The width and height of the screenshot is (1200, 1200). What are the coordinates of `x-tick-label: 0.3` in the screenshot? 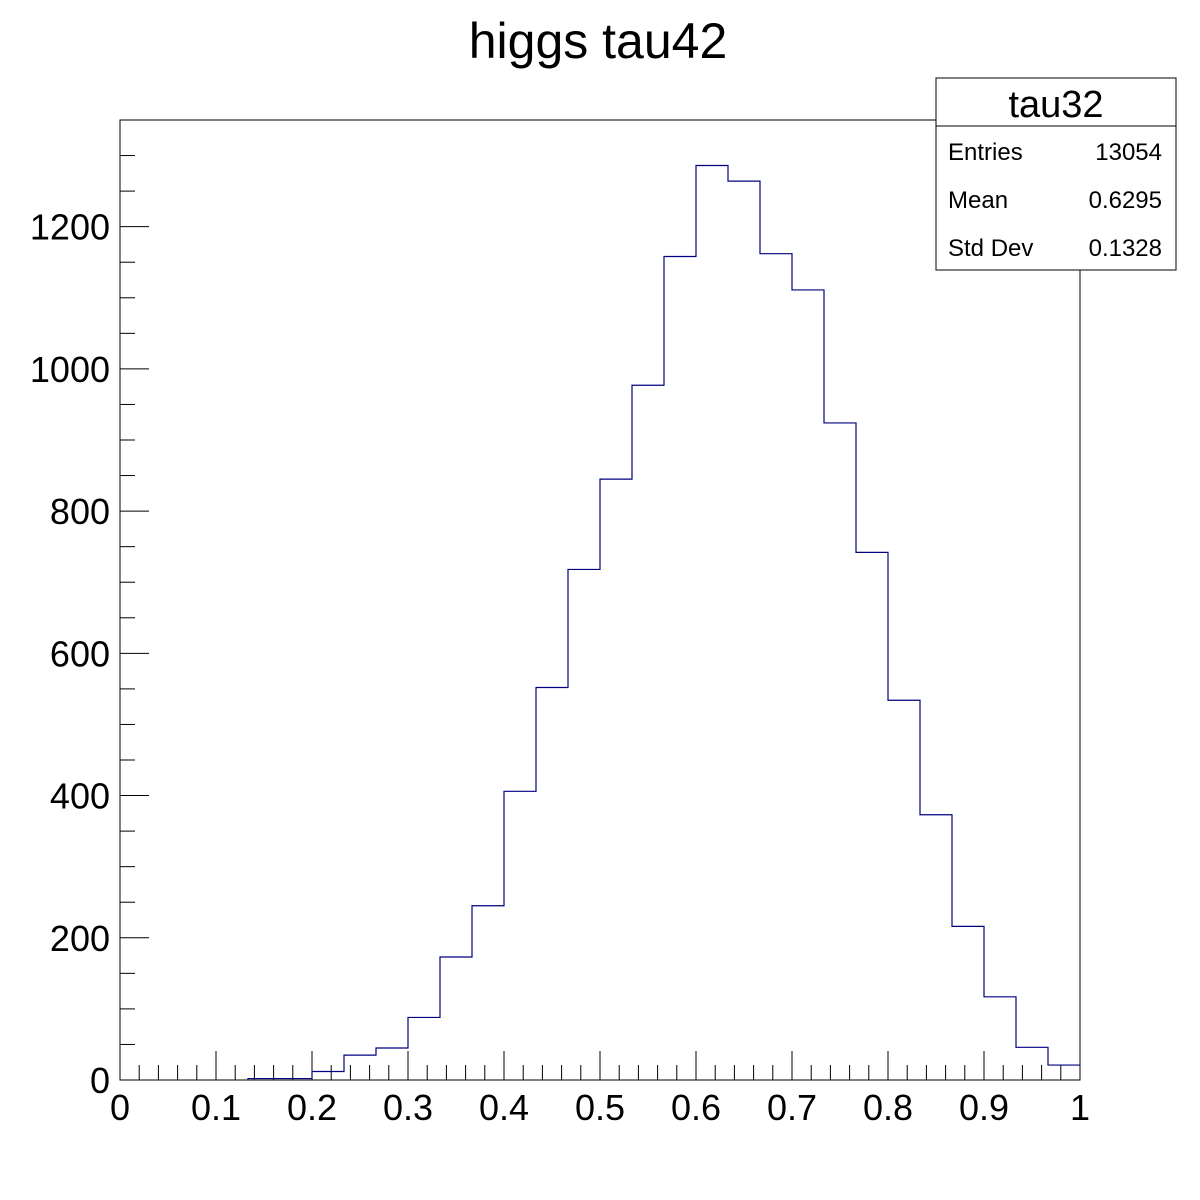 It's located at (408, 1107).